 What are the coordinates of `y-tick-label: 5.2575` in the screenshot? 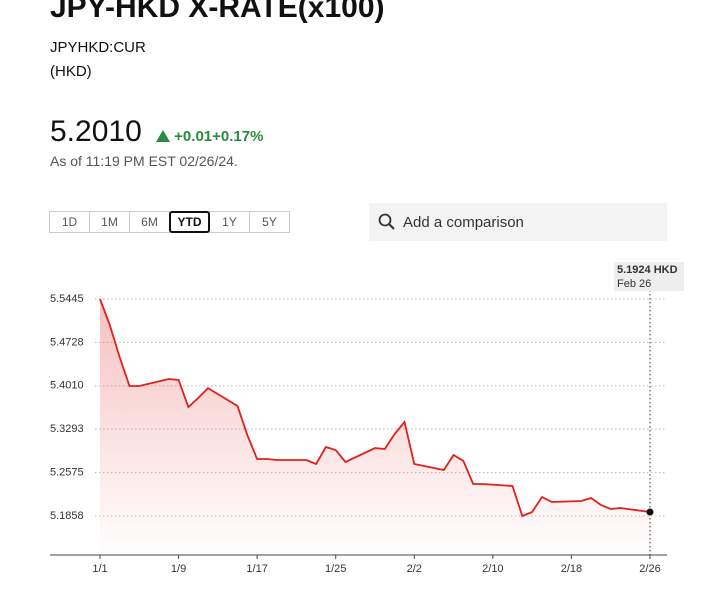 It's located at (67, 473).